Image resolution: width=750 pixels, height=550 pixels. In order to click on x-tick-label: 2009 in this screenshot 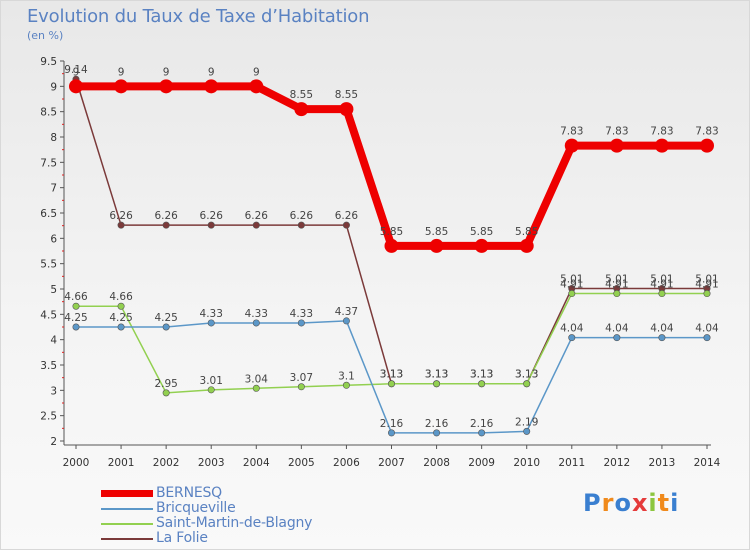, I will do `click(481, 463)`.